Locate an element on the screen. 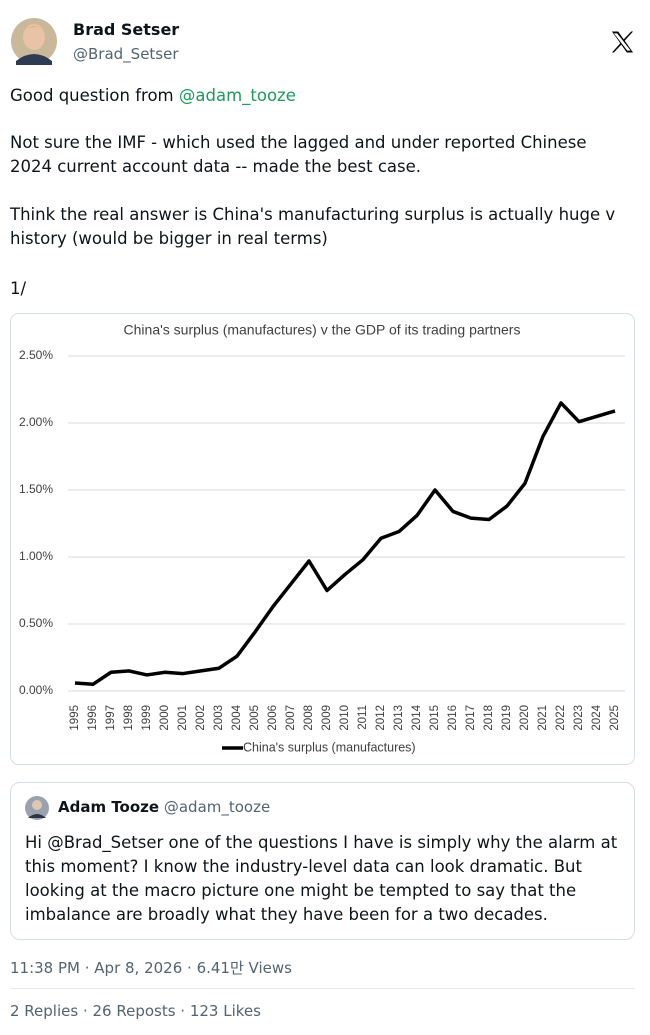 The height and width of the screenshot is (1035, 650). quote-name: Adam Tooze is located at coordinates (109, 807).